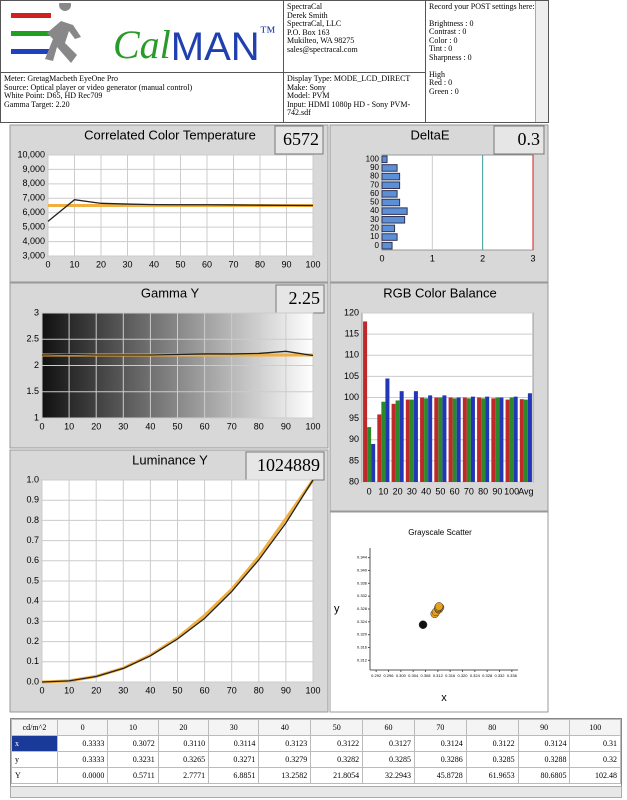  Describe the element at coordinates (32, 621) in the screenshot. I see `y-tick-label: 0.3` at that location.